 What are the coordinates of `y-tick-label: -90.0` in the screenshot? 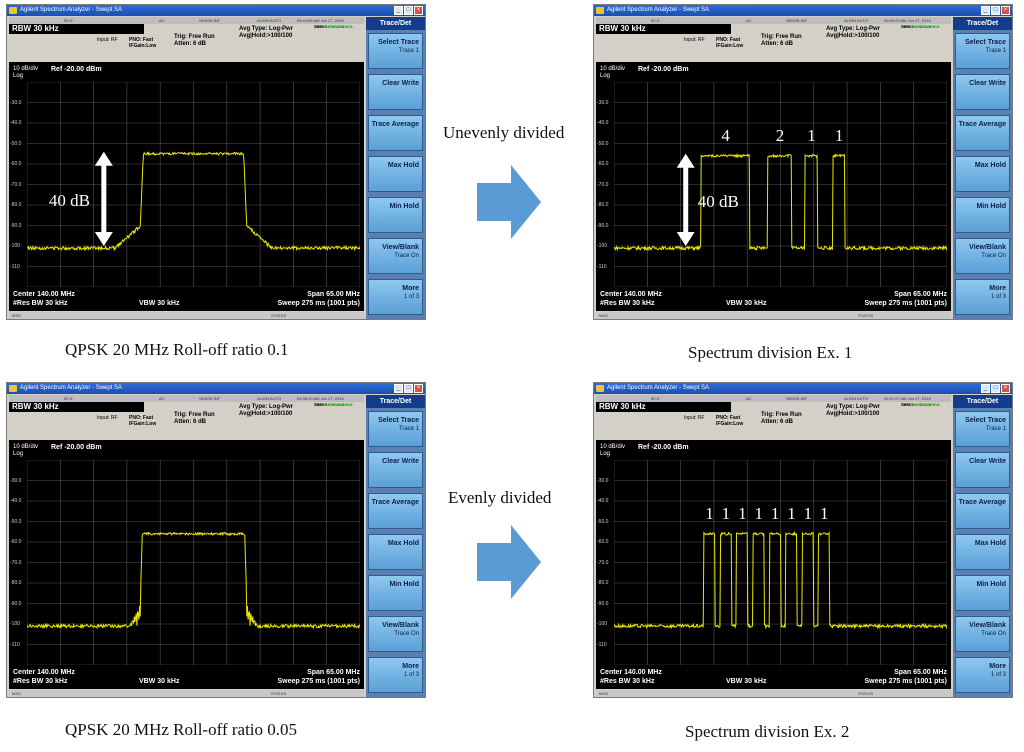 It's located at (603, 225).